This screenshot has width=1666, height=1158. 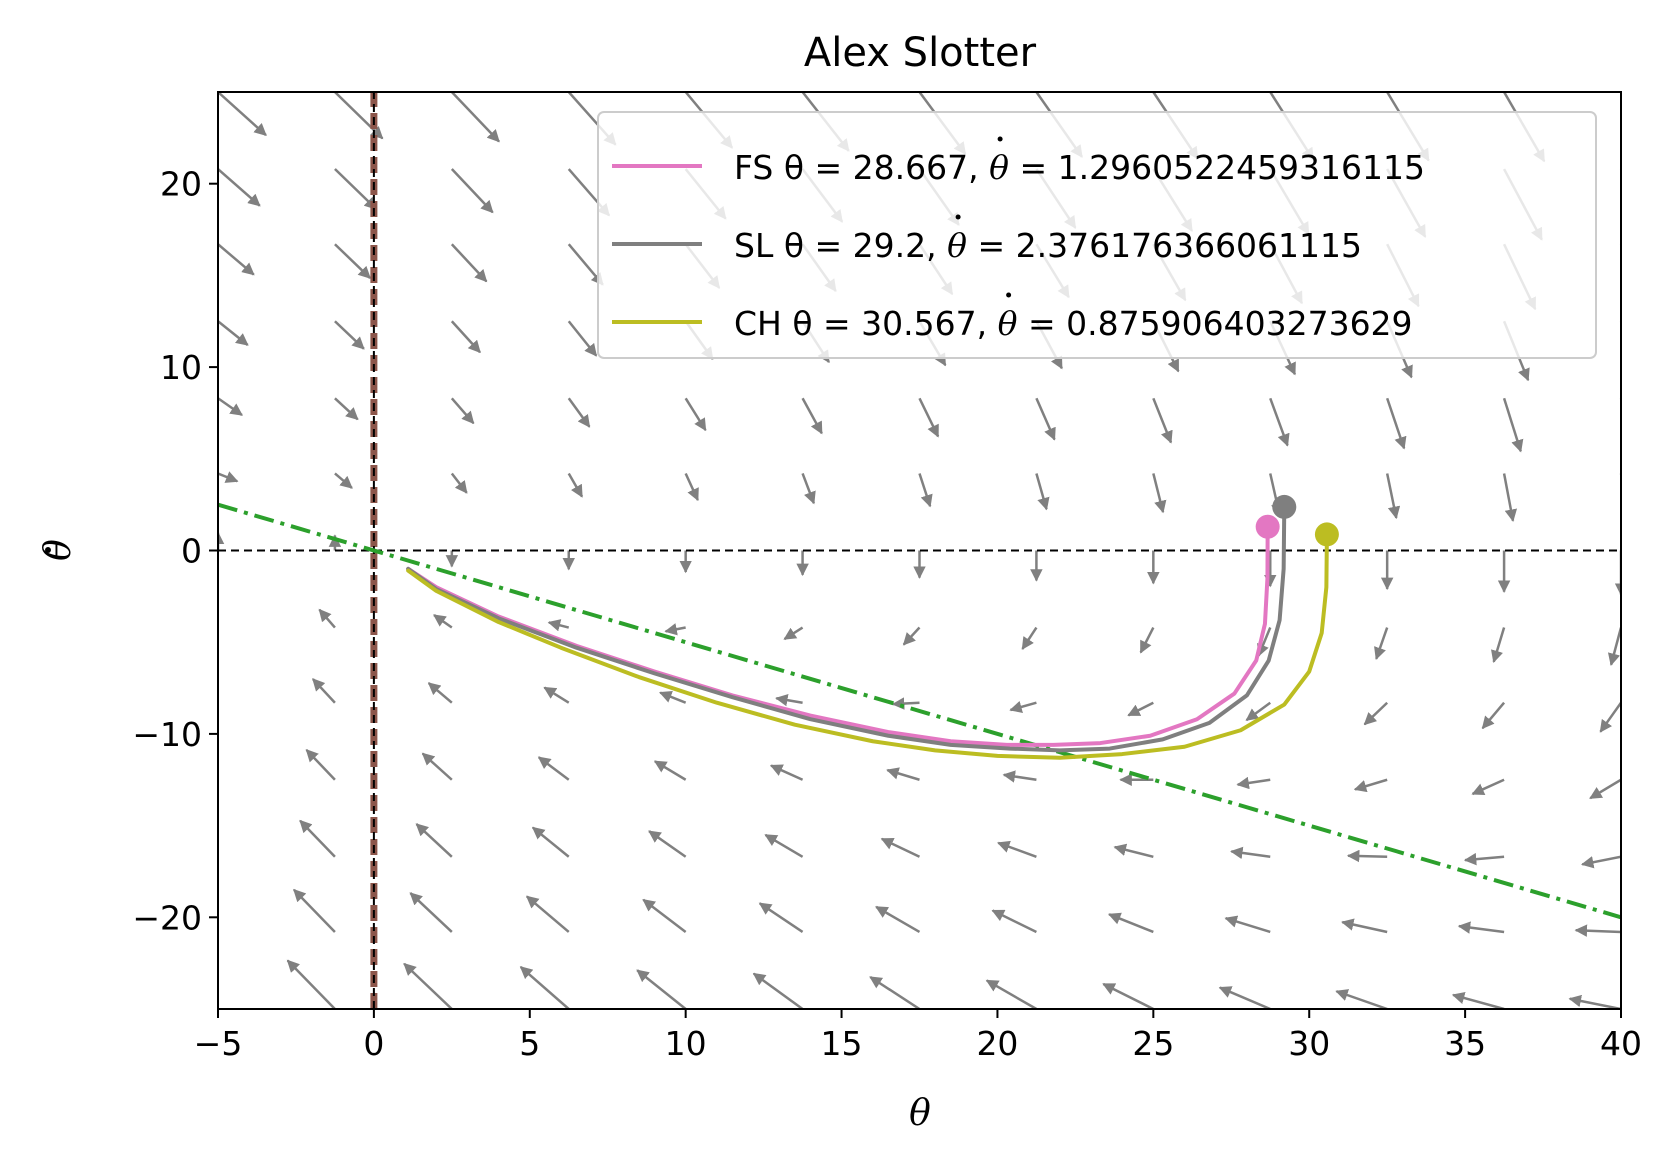 I want to click on chart-title: Alex Slotter, so click(x=920, y=53).